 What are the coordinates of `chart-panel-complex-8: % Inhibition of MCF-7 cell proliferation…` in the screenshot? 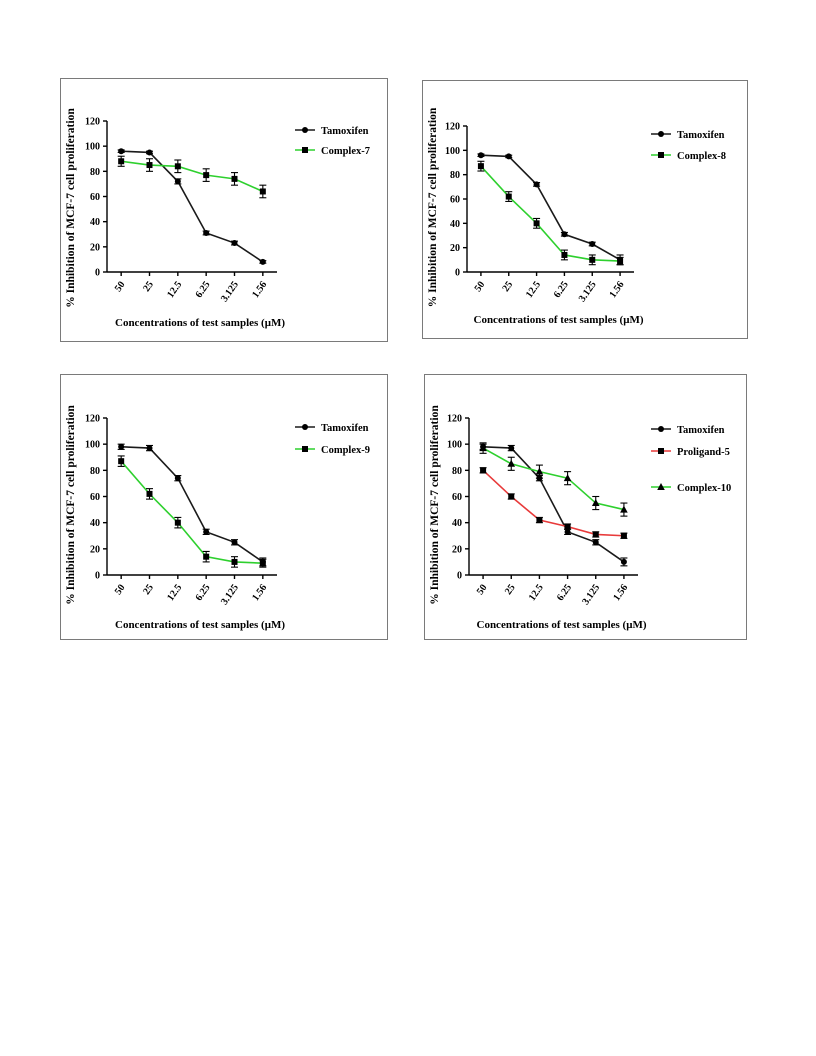 It's located at (585, 209).